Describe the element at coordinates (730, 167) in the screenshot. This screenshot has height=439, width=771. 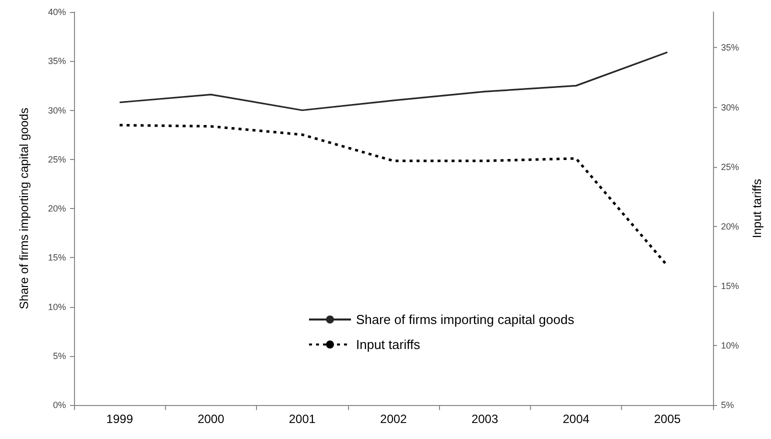
I see `y2-tick-label: 25%` at that location.